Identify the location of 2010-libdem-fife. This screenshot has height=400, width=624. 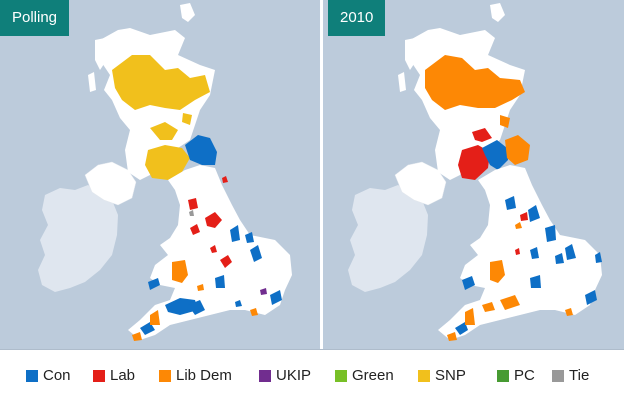
(505, 121).